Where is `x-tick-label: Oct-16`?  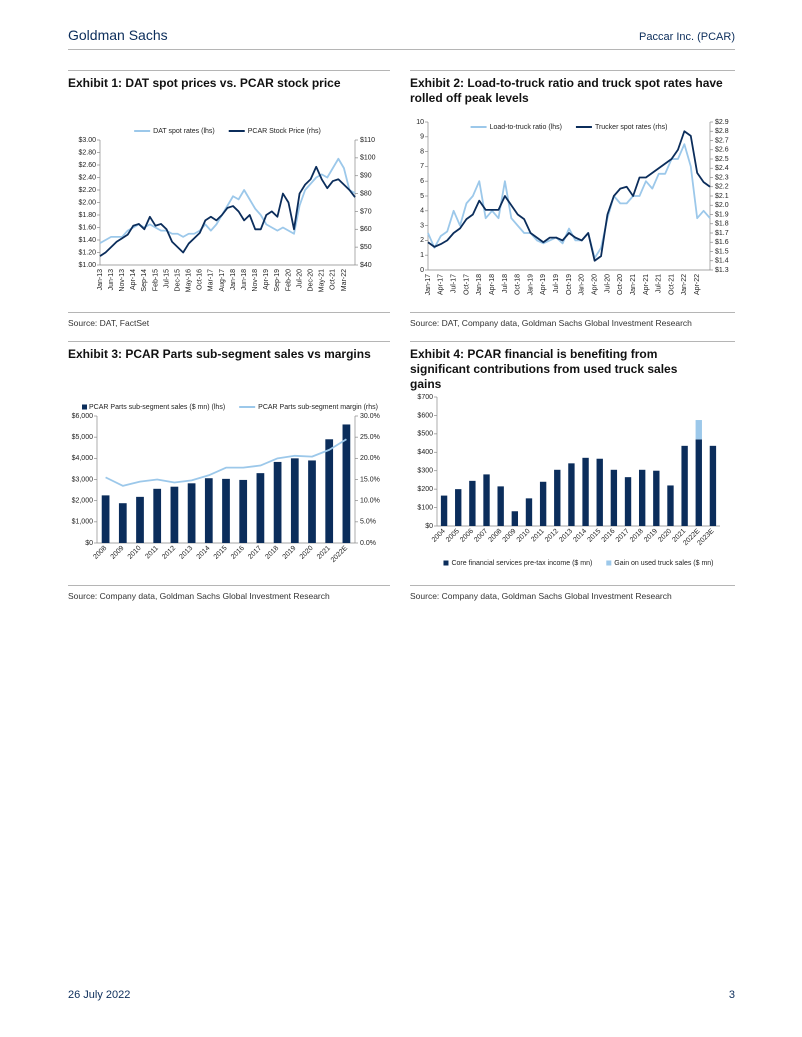
x-tick-label: Oct-16 is located at coordinates (200, 279).